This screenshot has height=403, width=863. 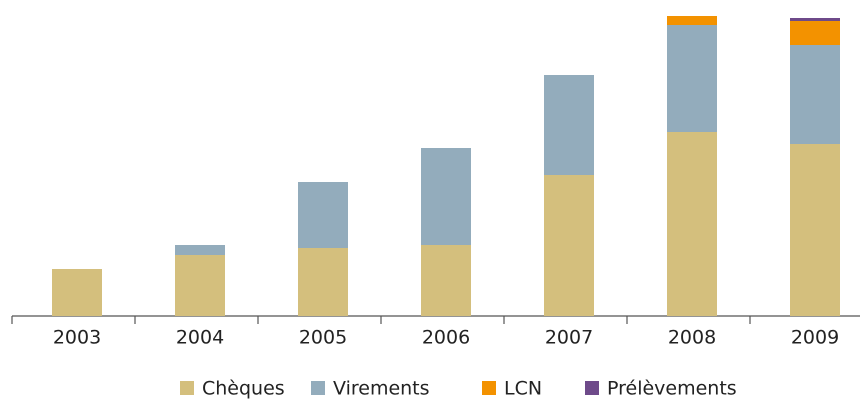 What do you see at coordinates (381, 389) in the screenshot?
I see `legend-label: Virements` at bounding box center [381, 389].